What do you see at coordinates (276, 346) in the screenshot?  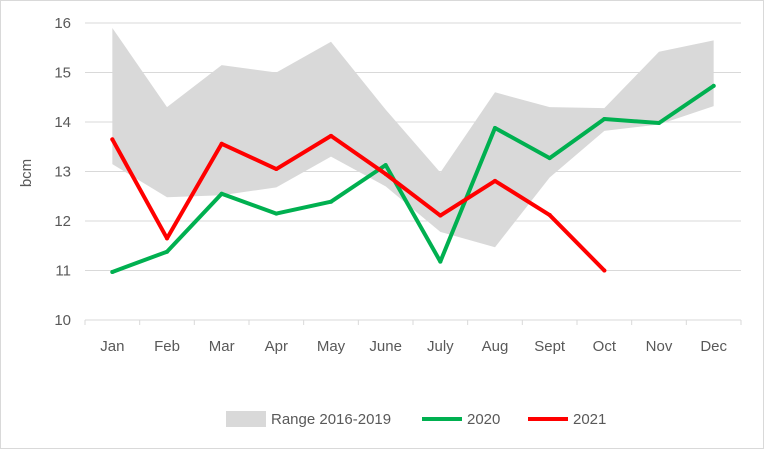 I see `x-tick-label: Apr` at bounding box center [276, 346].